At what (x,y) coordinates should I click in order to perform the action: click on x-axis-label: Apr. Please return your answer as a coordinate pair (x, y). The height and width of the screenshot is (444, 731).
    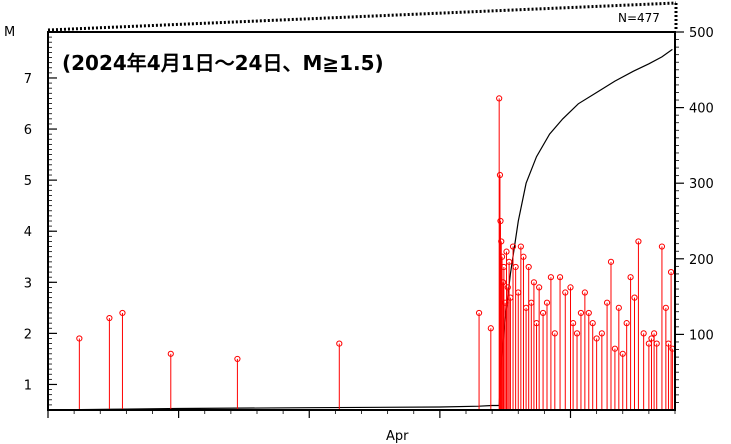
    Looking at the image, I should click on (397, 436).